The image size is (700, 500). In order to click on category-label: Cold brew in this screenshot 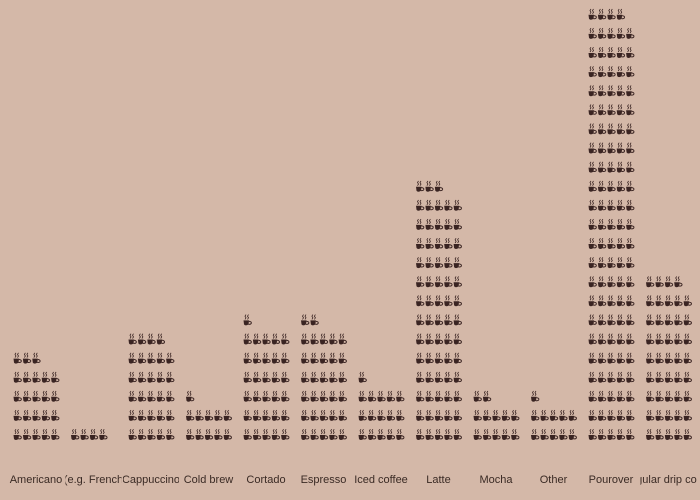, I will do `click(209, 480)`.